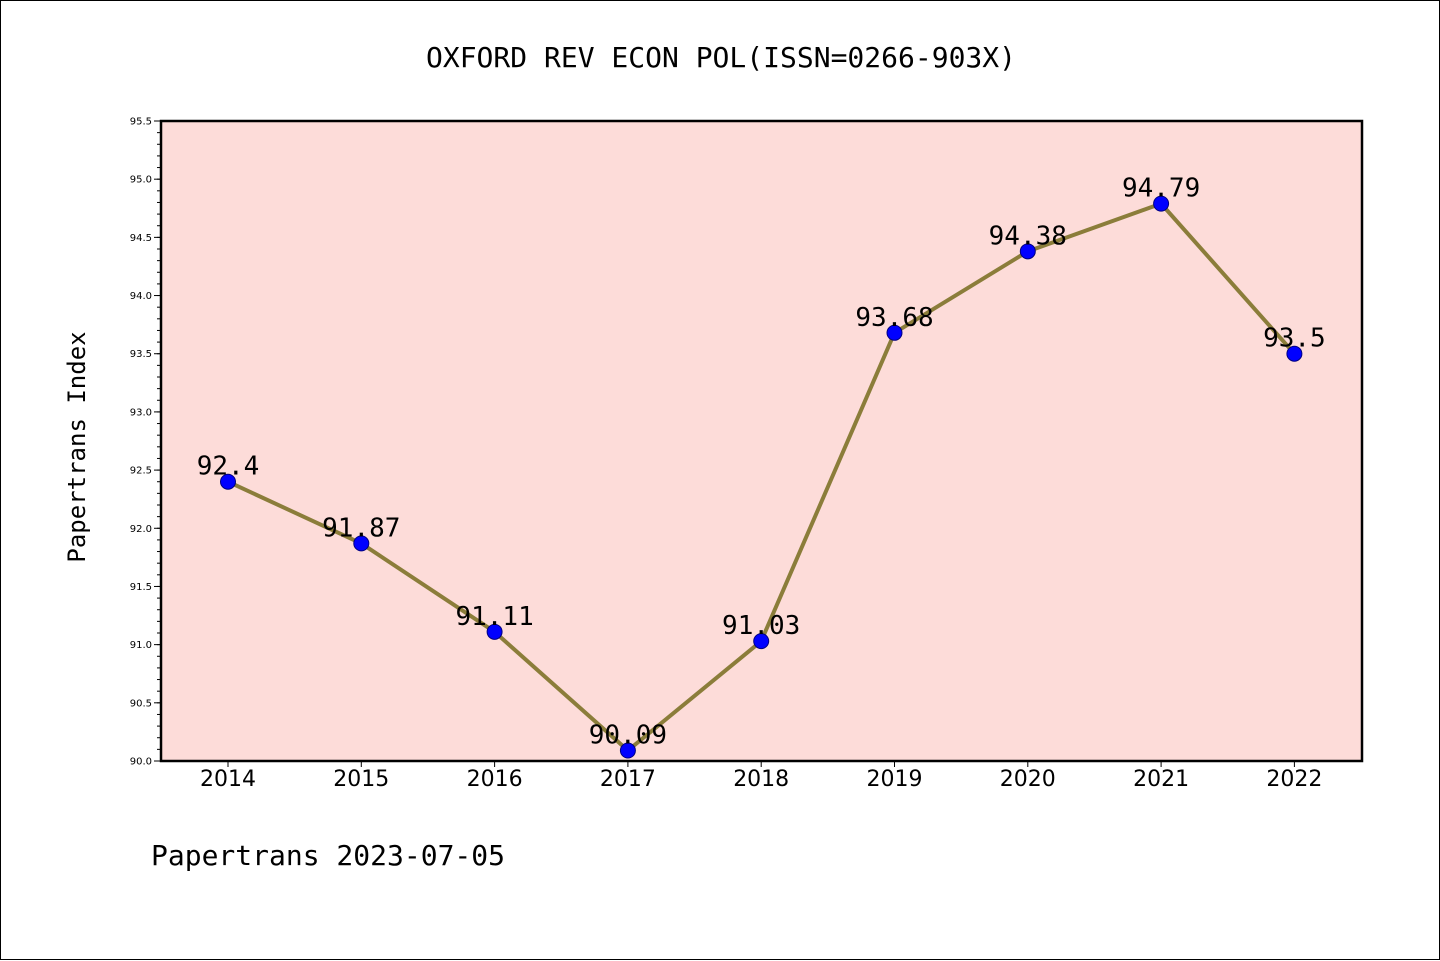 The width and height of the screenshot is (1440, 961). What do you see at coordinates (1161, 779) in the screenshot?
I see `x-tick-label: 2021` at bounding box center [1161, 779].